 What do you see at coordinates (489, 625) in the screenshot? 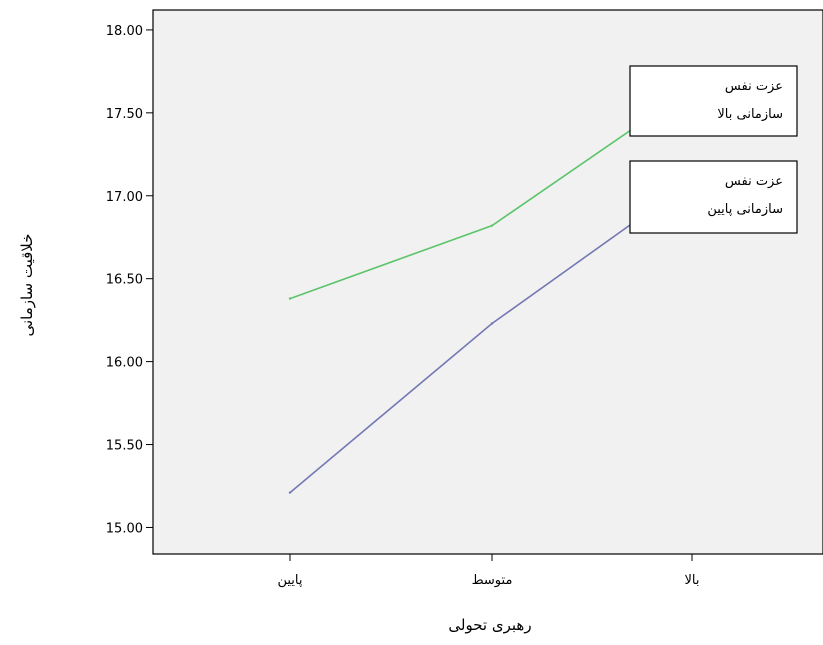
I see `x-axis-title: رهبری تحولی` at bounding box center [489, 625].